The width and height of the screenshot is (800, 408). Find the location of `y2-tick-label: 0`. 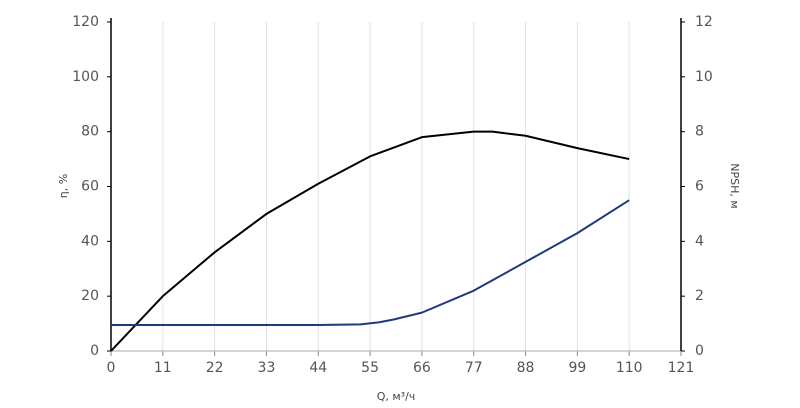

y2-tick-label: 0 is located at coordinates (699, 351).